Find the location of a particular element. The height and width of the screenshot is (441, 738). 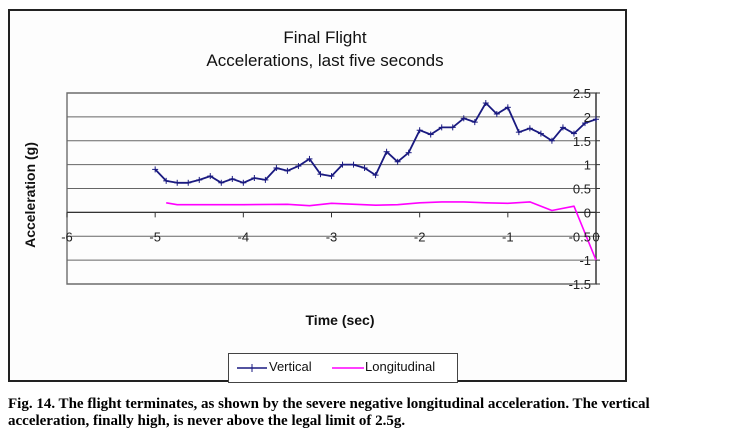

y-tick-label: 0.5 is located at coordinates (582, 189).